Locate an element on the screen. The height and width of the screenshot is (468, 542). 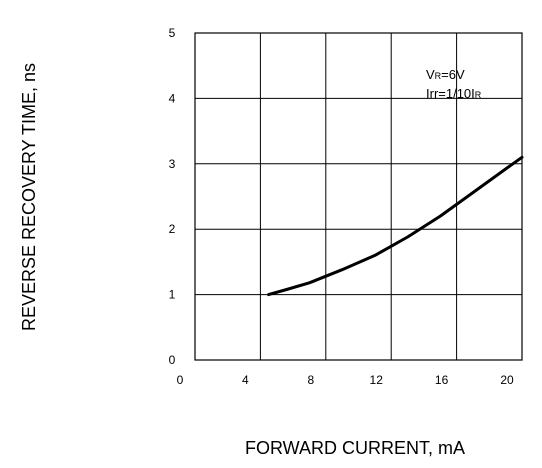
x-tick-label: 0 is located at coordinates (180, 380).